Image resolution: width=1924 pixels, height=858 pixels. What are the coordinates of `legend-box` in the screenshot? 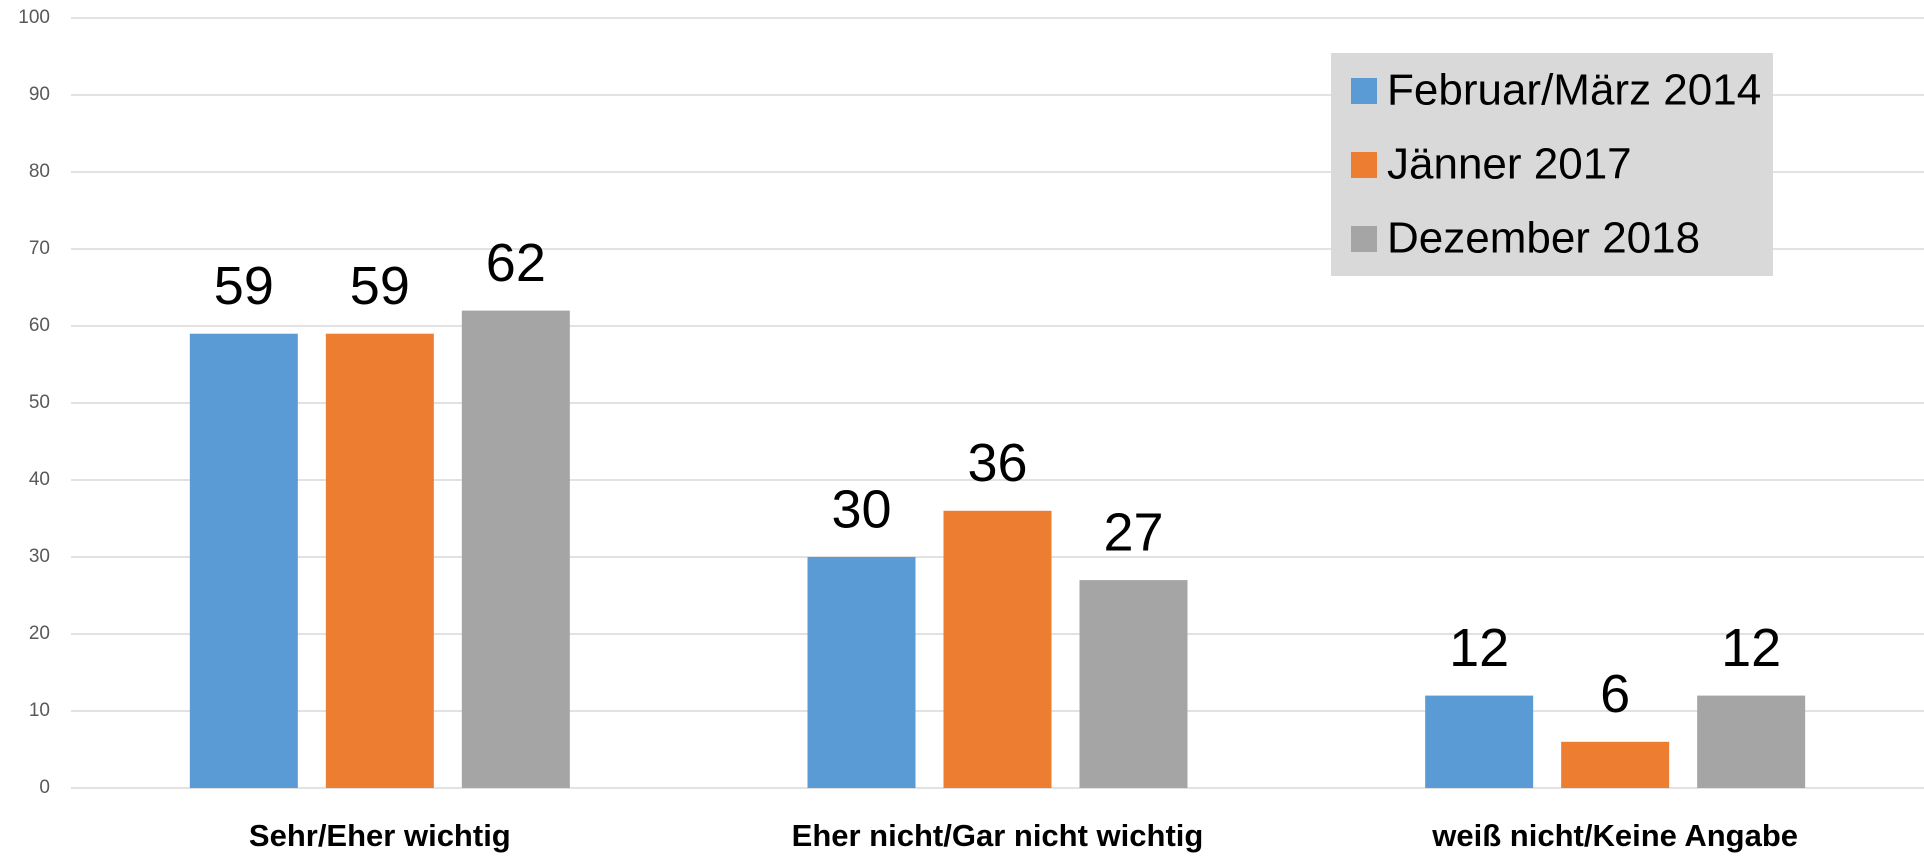 It's located at (1552, 164).